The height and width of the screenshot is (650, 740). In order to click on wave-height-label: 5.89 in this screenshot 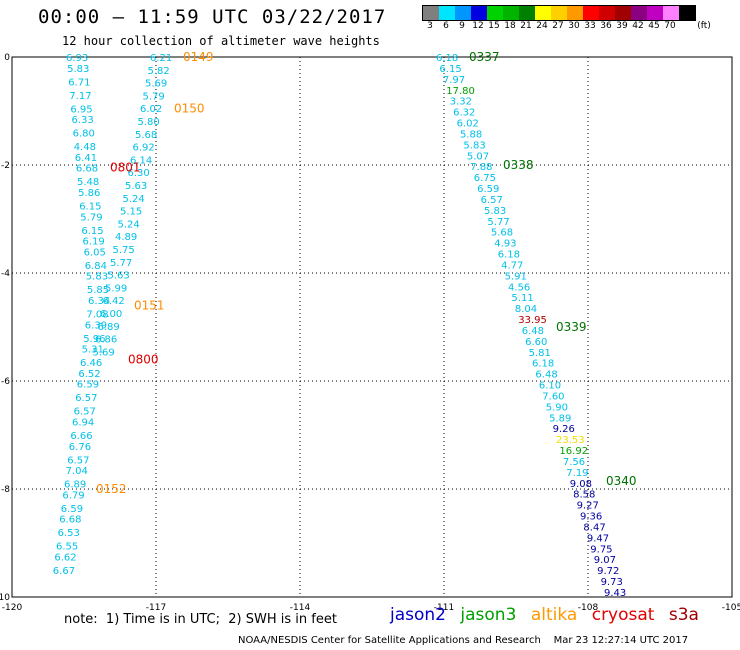, I will do `click(560, 418)`.